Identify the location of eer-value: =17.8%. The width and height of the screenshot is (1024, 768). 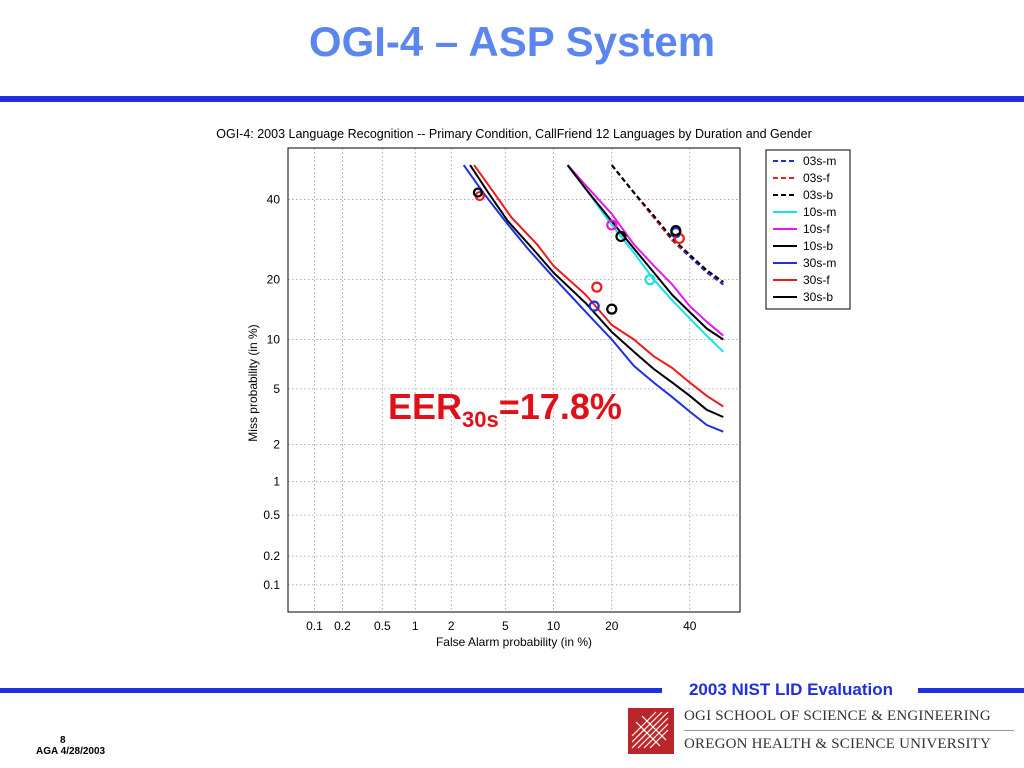
(560, 406).